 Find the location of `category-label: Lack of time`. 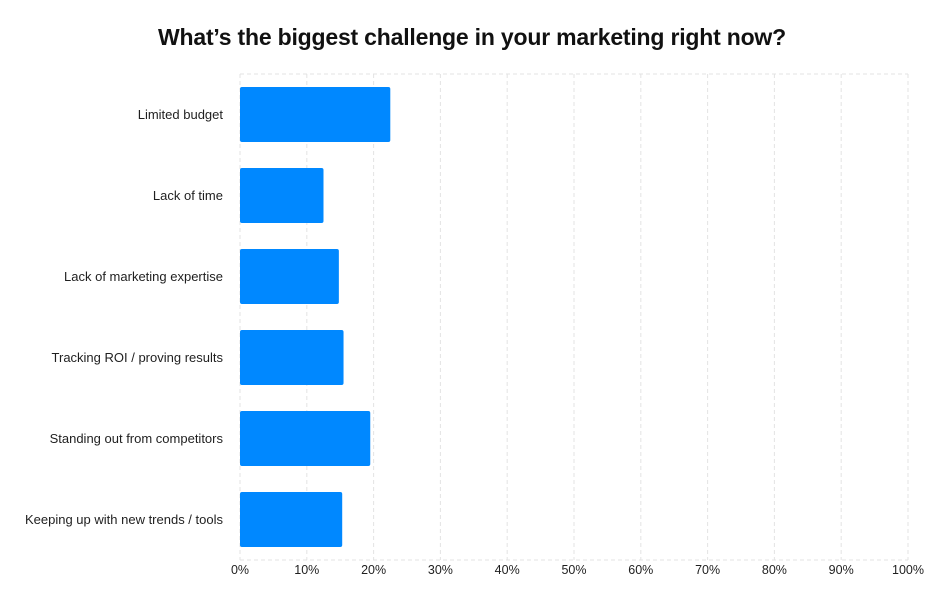

category-label: Lack of time is located at coordinates (188, 195).